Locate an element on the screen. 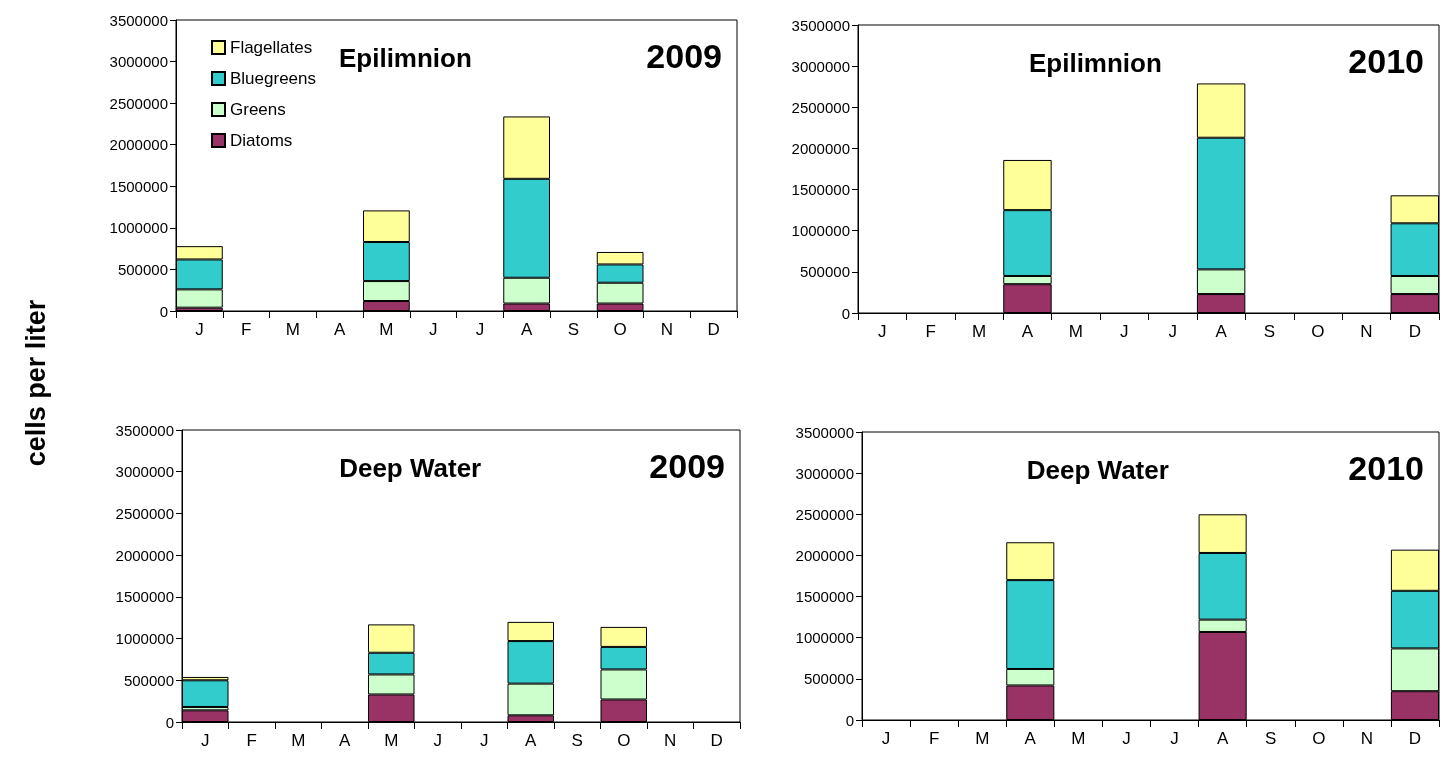 This screenshot has height=766, width=1443. legend-label: Bluegreens is located at coordinates (273, 78).